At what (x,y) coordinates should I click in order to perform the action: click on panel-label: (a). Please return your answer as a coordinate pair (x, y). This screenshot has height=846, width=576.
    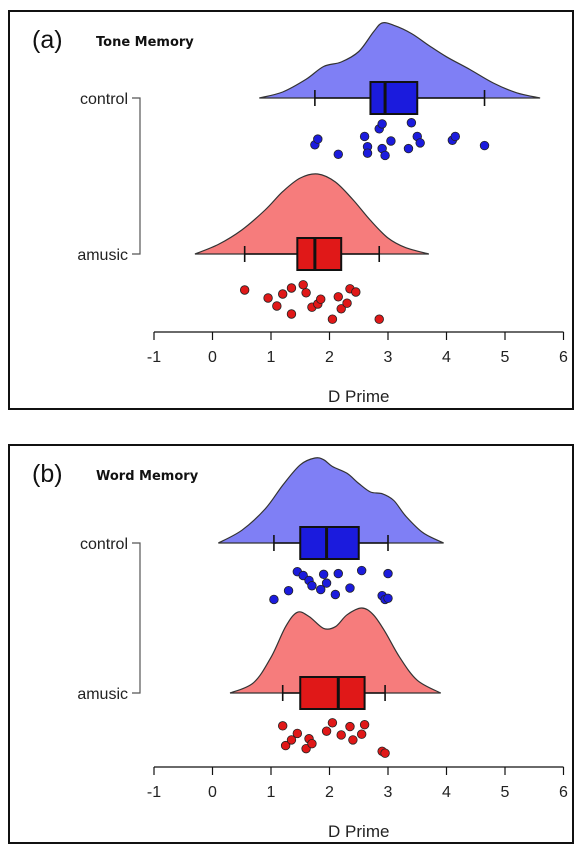
    Looking at the image, I should click on (47, 40).